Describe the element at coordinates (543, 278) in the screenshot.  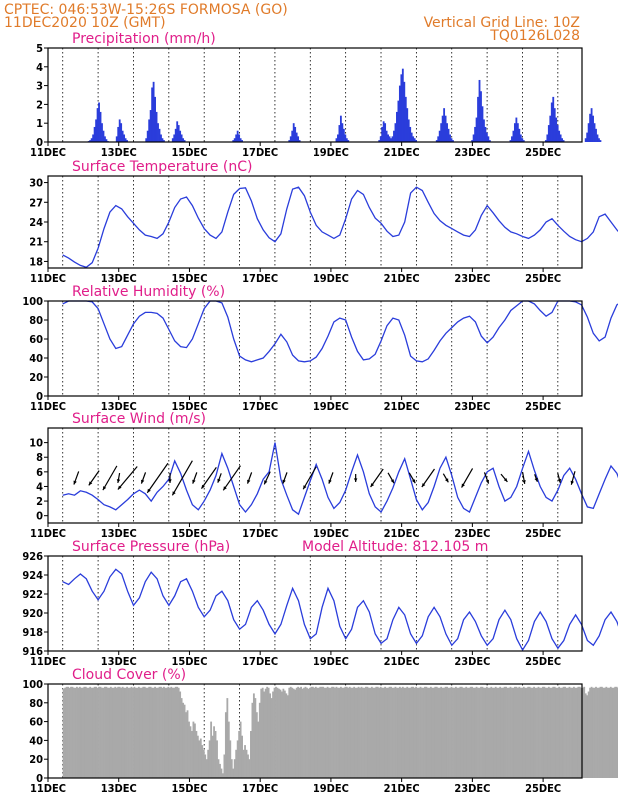
I see `x-tick-label: 25DEC` at that location.